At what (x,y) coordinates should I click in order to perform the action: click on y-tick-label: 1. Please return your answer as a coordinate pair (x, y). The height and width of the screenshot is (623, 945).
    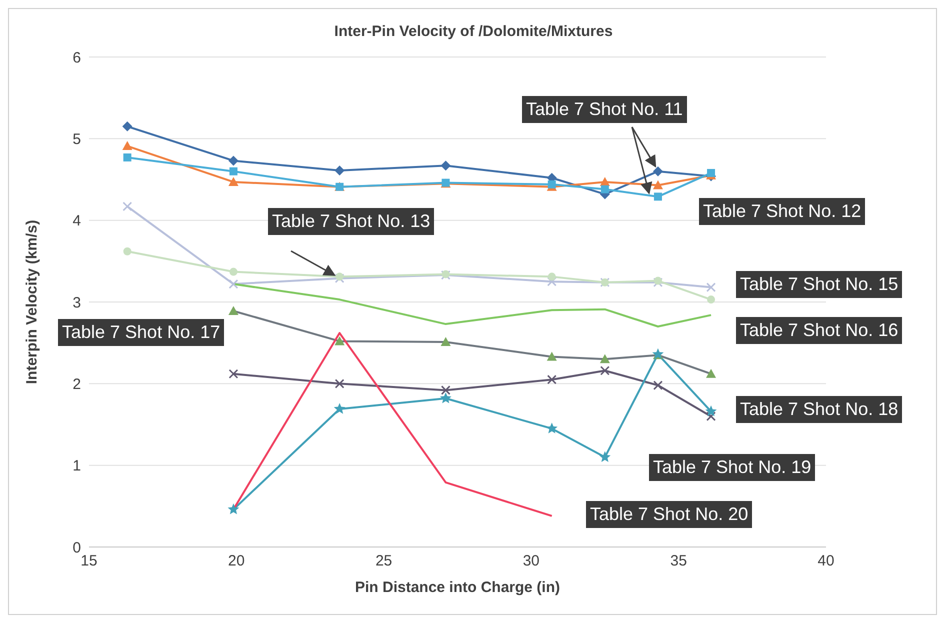
    Looking at the image, I should click on (76, 466).